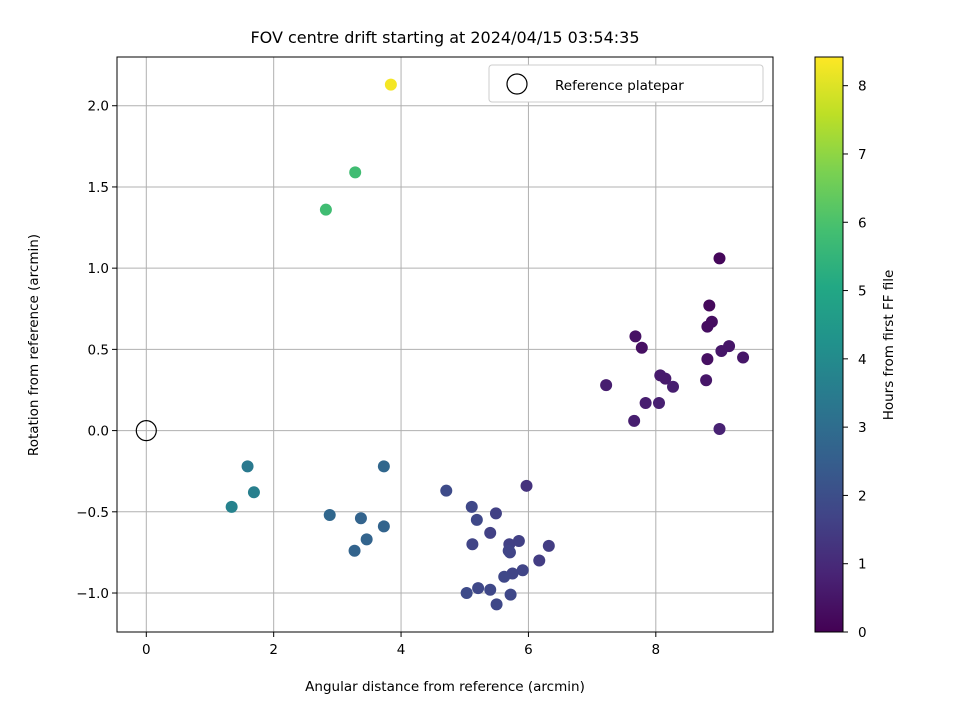  What do you see at coordinates (98, 269) in the screenshot?
I see `y-tick-label: 1.0` at bounding box center [98, 269].